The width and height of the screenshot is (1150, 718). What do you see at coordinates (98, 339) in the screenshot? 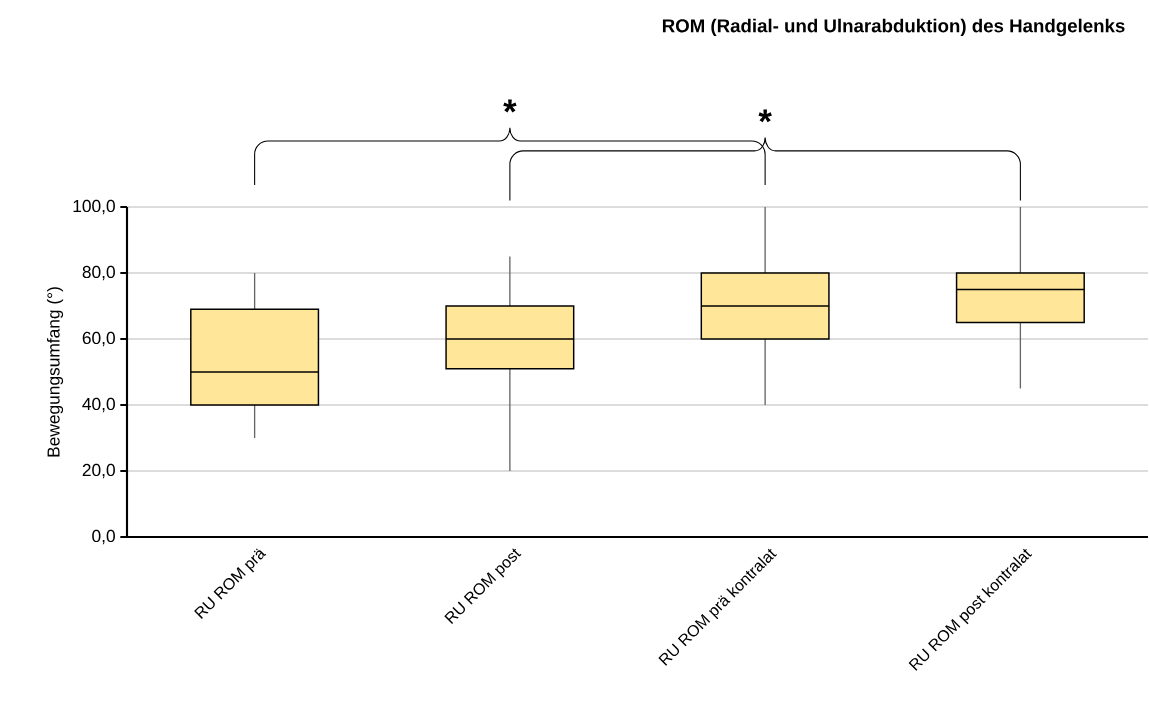
I see `y-tick-label: 60,0` at bounding box center [98, 339].